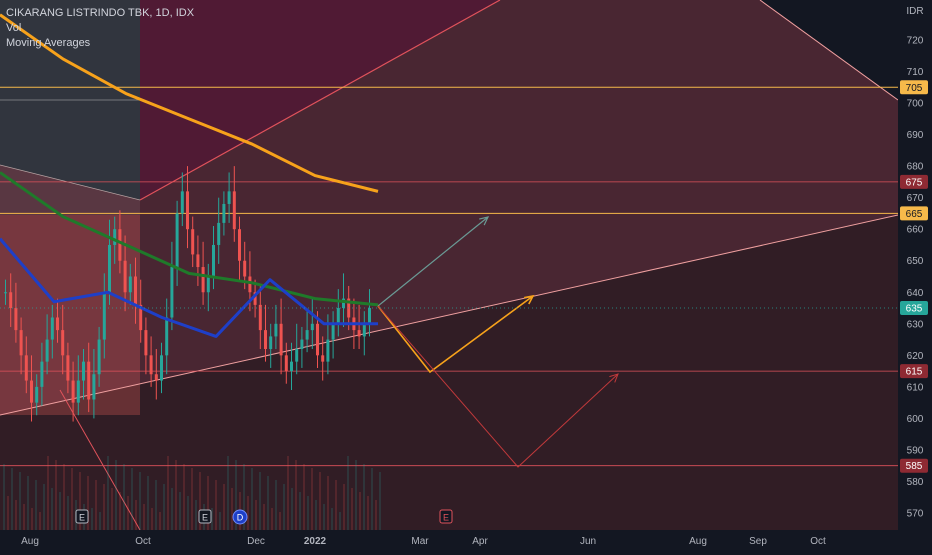  I want to click on y-tick-label: 680, so click(915, 167).